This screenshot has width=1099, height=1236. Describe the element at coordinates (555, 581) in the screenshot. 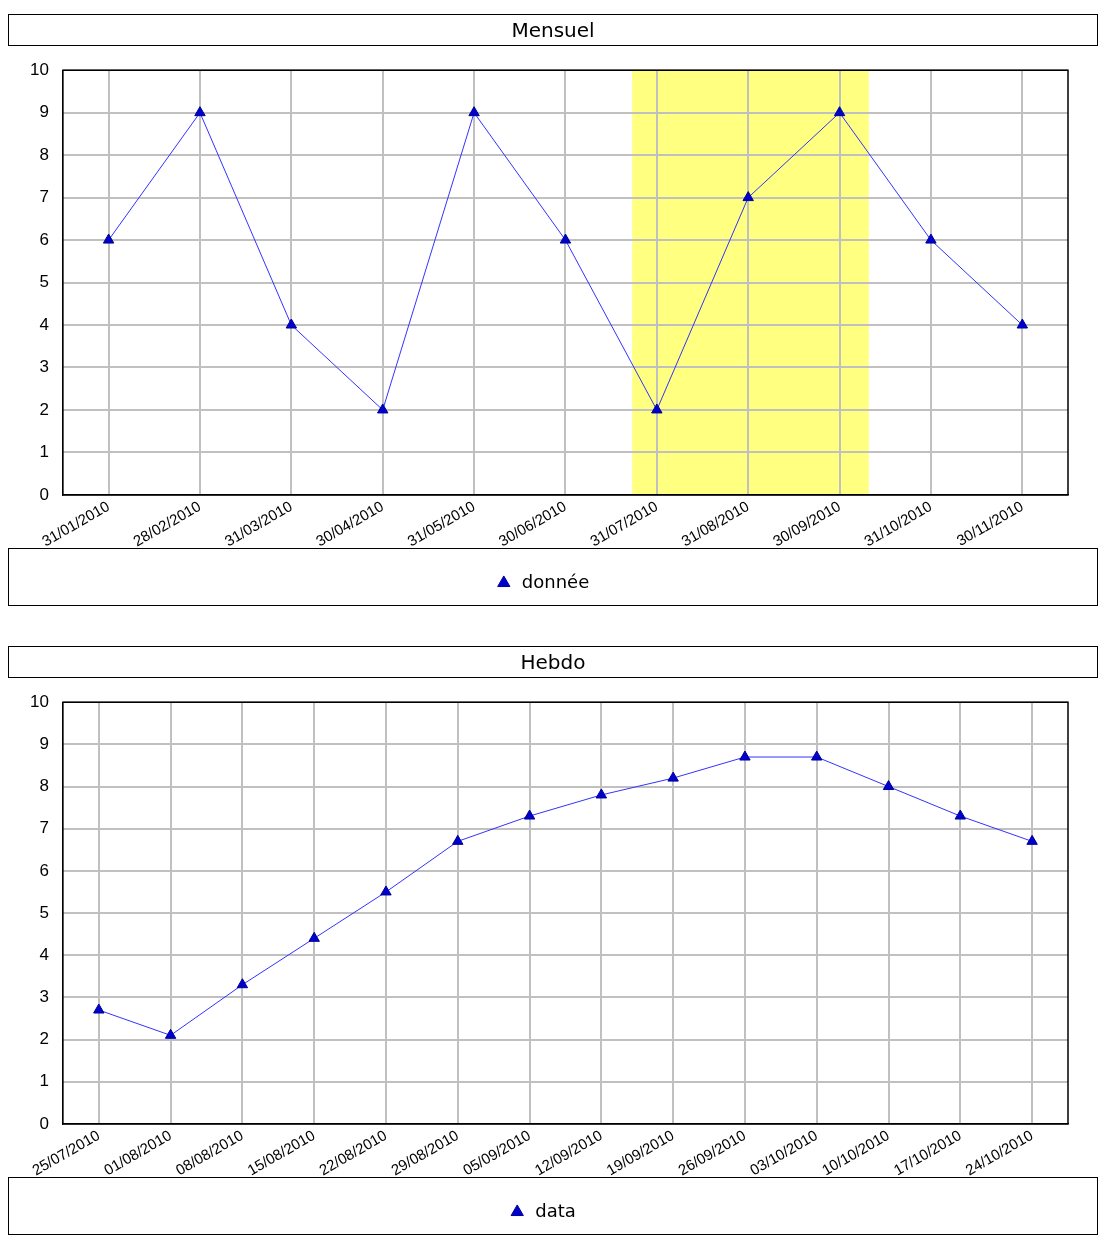

I see `legend-label: donnée` at that location.